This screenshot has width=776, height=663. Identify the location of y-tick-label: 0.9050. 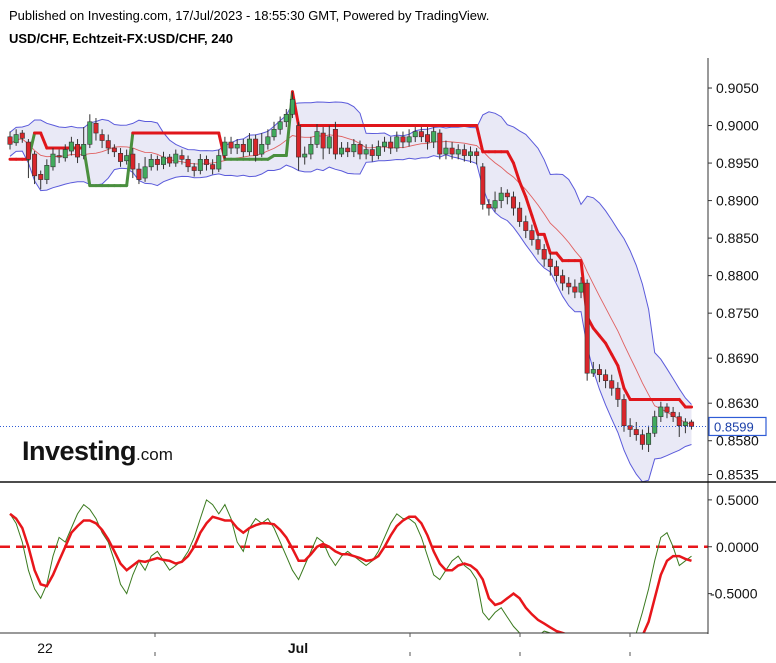
(737, 88).